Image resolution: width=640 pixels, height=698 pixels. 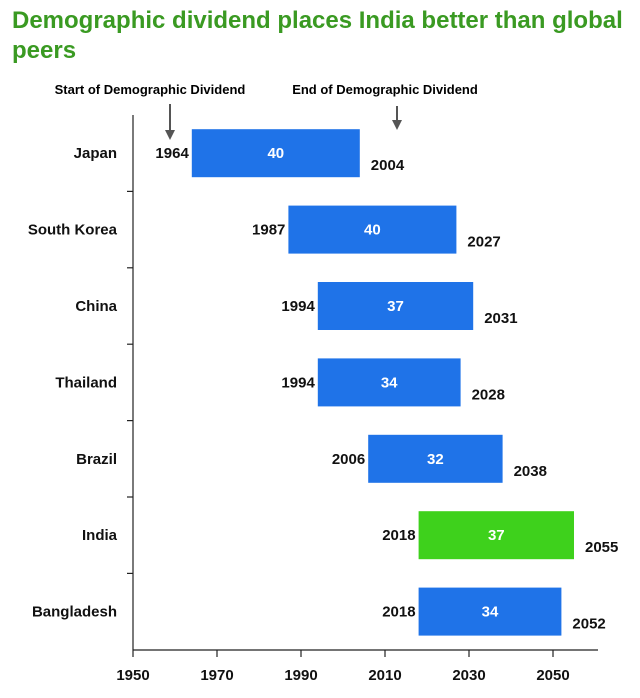 What do you see at coordinates (73, 230) in the screenshot?
I see `category-label: South Korea` at bounding box center [73, 230].